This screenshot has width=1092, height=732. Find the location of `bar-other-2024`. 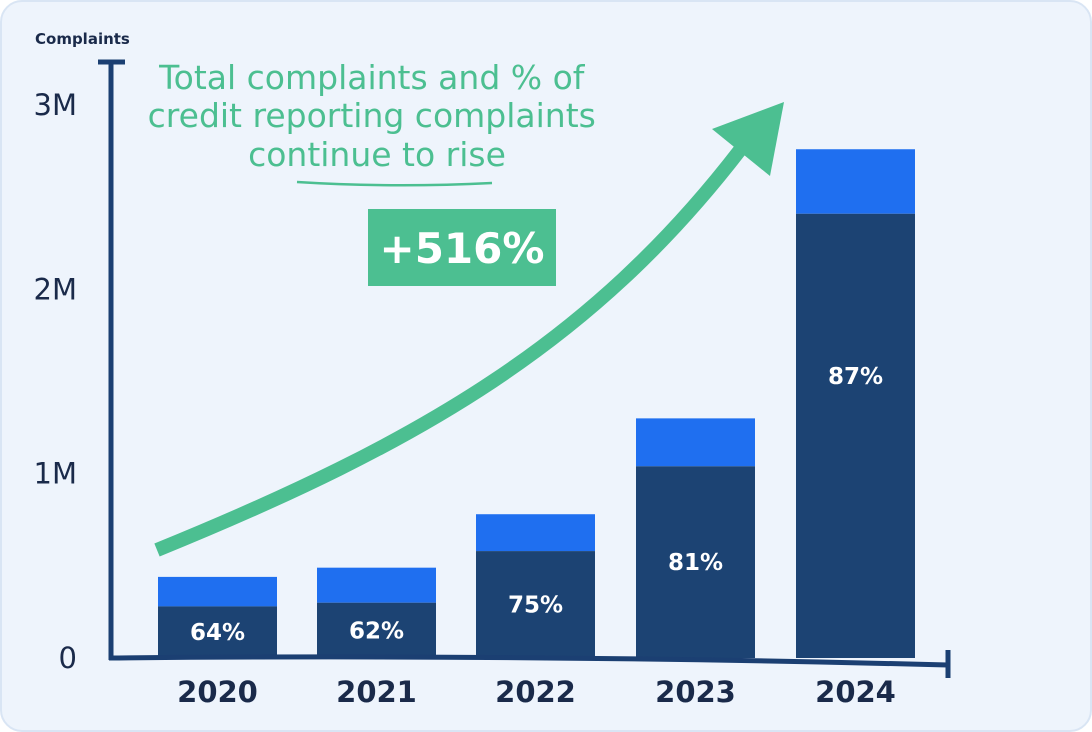

bar-other-2024 is located at coordinates (855, 181).